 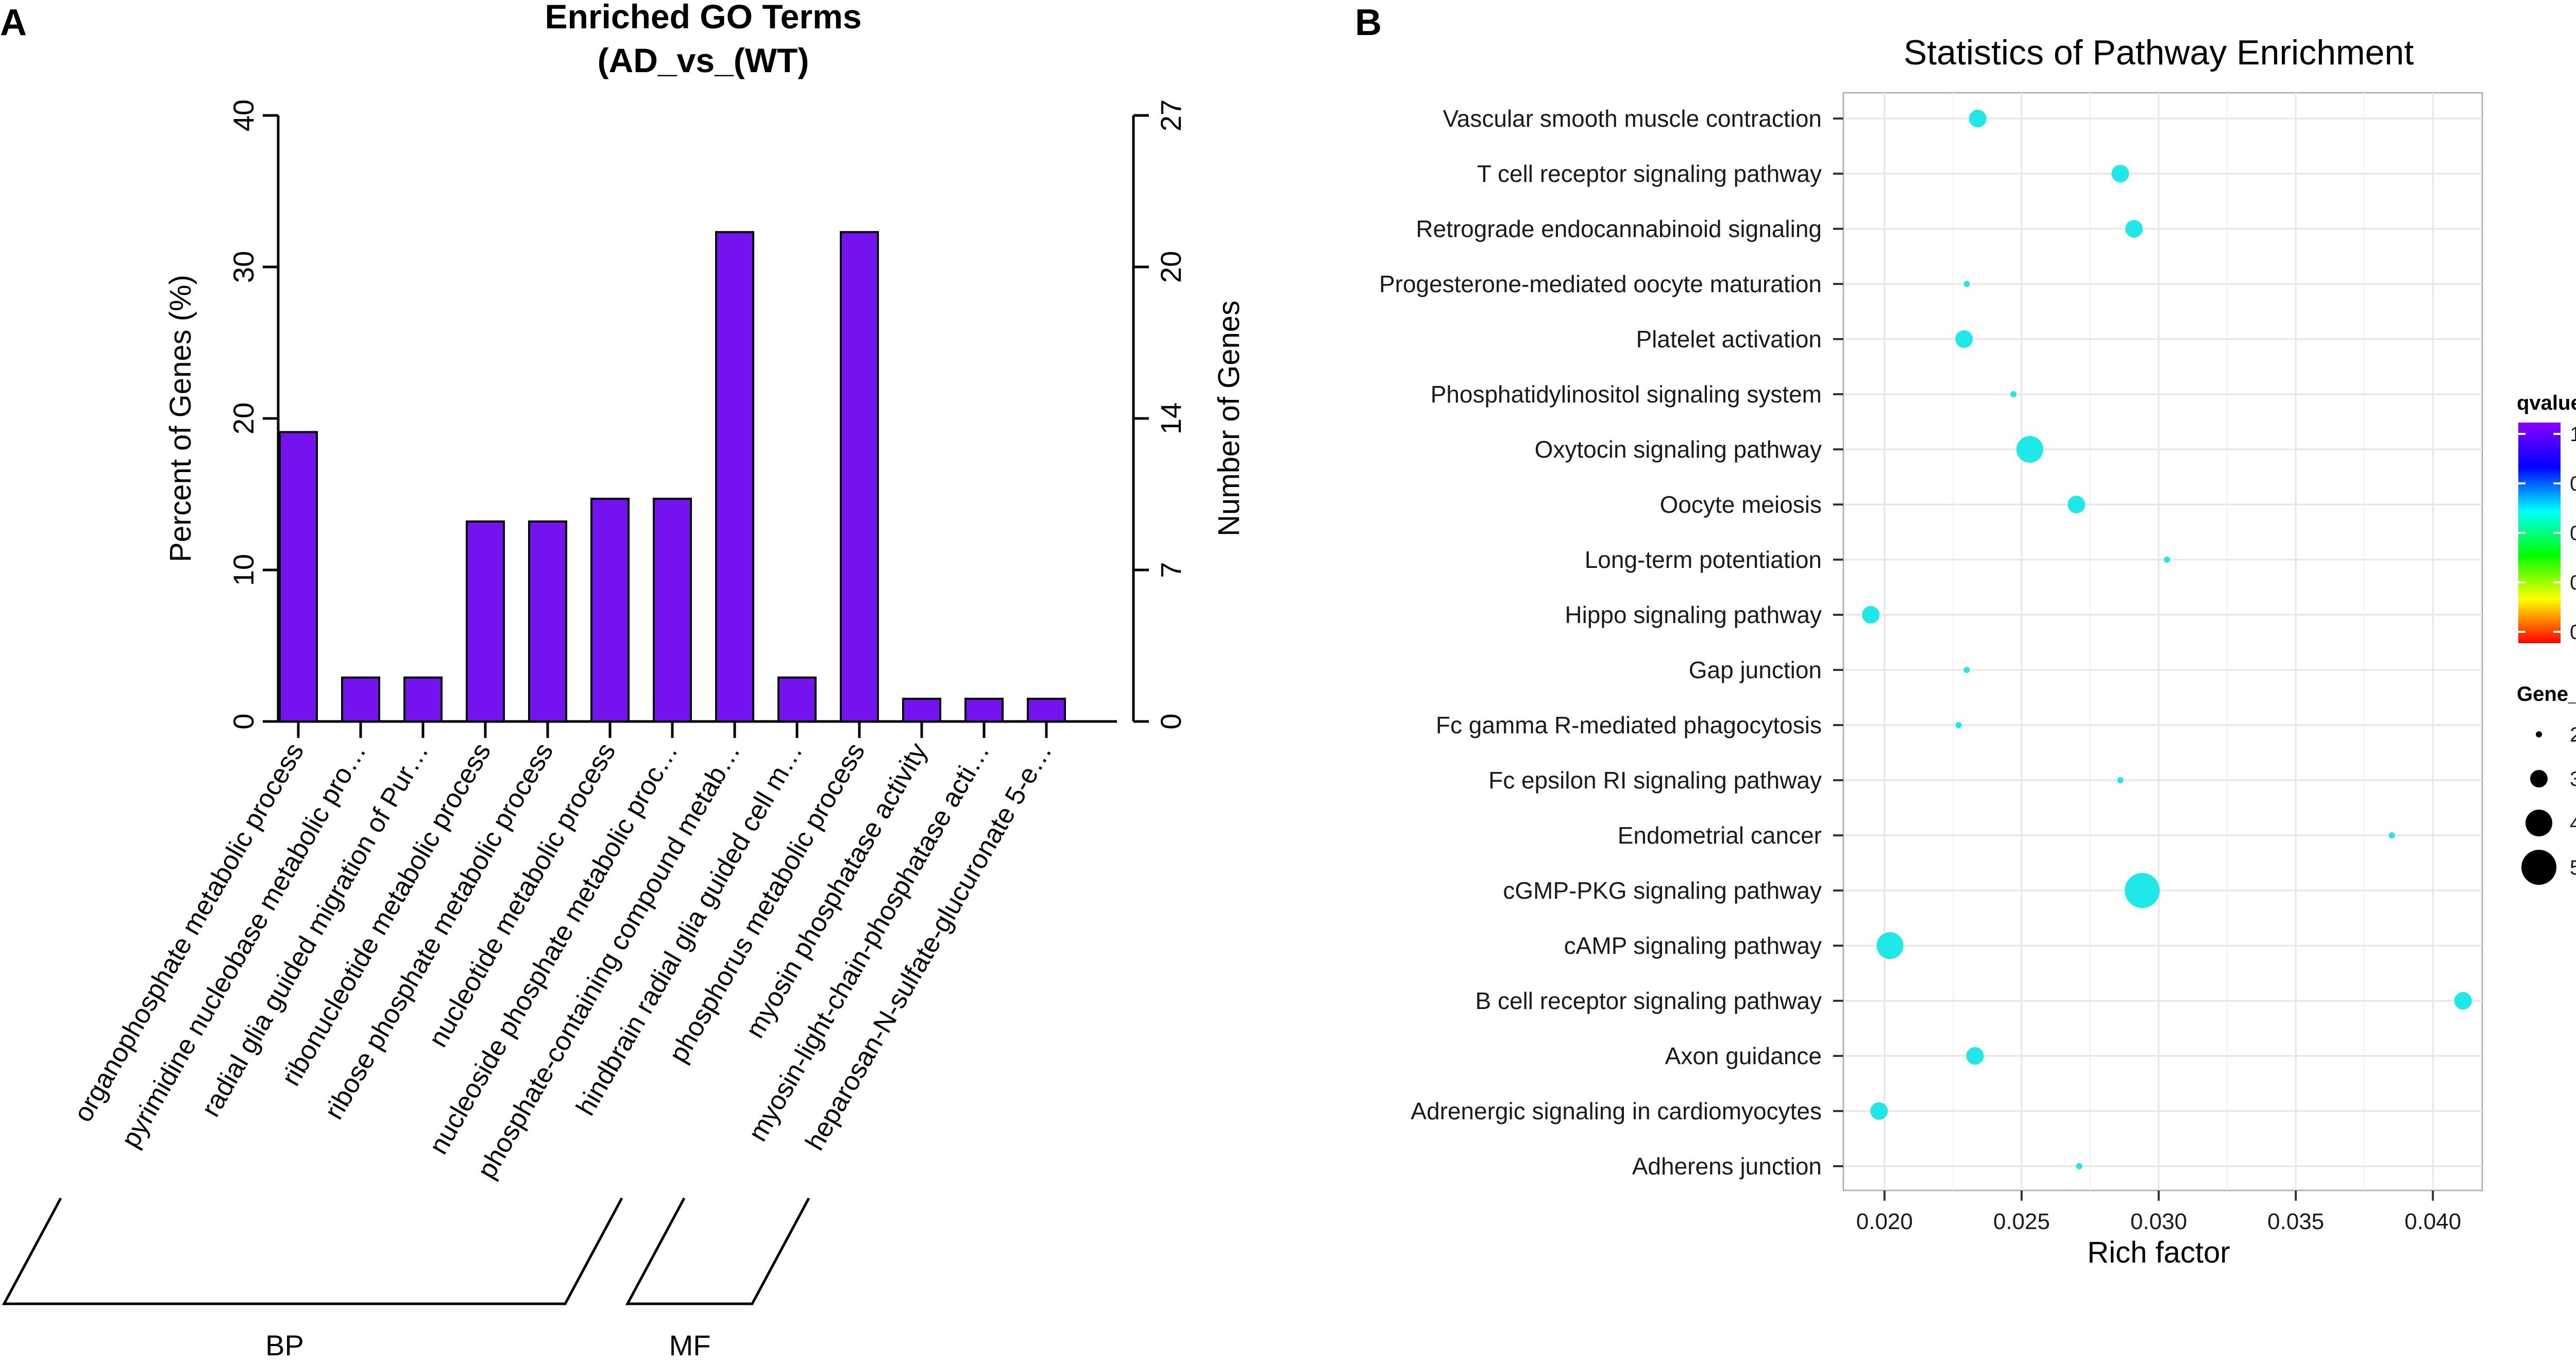 What do you see at coordinates (1743, 1056) in the screenshot?
I see `pathway-label: Axon guidance` at bounding box center [1743, 1056].